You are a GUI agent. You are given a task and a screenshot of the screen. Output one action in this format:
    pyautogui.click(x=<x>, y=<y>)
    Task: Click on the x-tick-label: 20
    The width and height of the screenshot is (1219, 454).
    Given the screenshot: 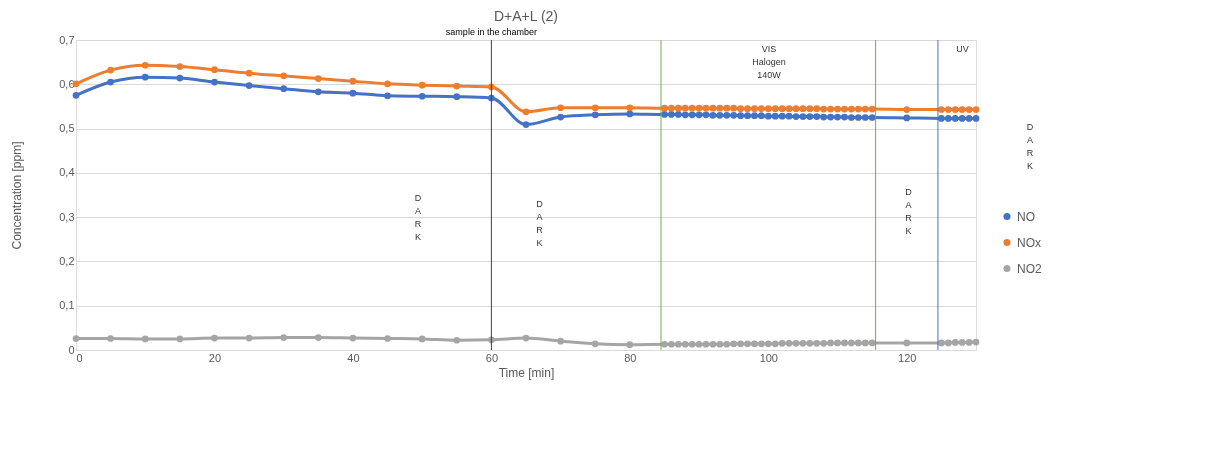 What is the action you would take?
    pyautogui.click(x=215, y=357)
    